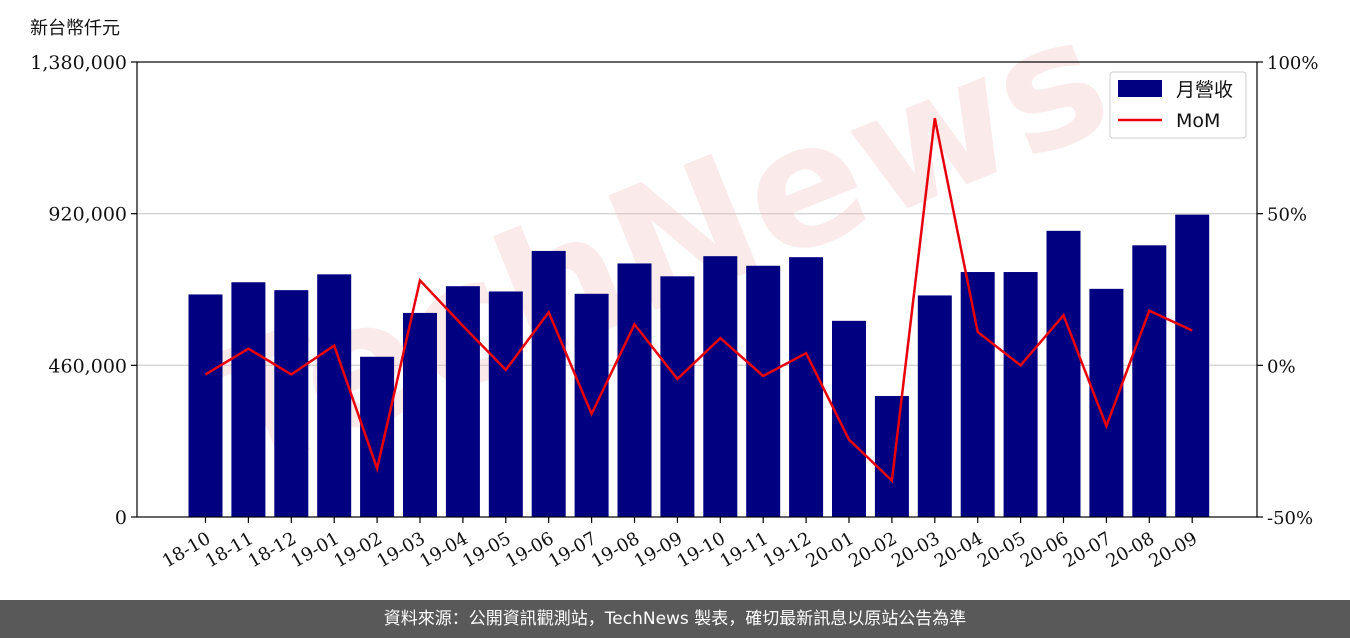  I want to click on x-tick-label: 19-02, so click(357, 550).